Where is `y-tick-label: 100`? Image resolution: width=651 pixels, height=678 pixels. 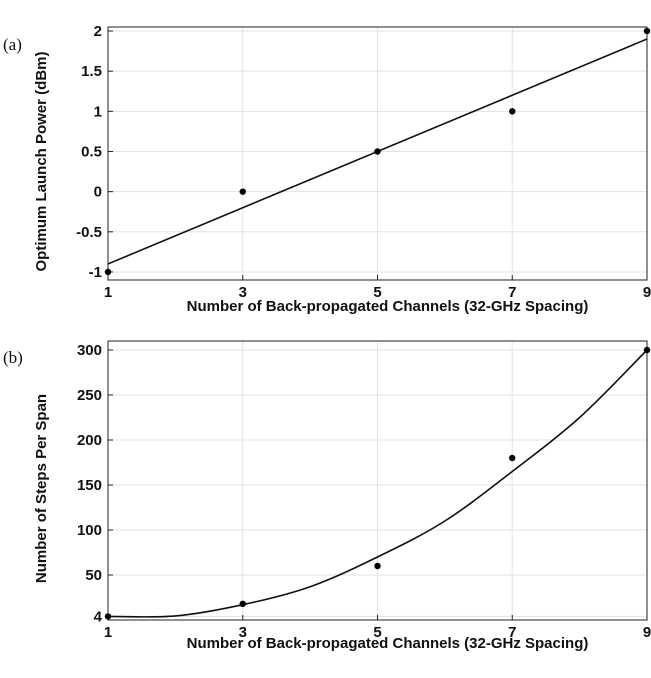 y-tick-label: 100 is located at coordinates (89, 530).